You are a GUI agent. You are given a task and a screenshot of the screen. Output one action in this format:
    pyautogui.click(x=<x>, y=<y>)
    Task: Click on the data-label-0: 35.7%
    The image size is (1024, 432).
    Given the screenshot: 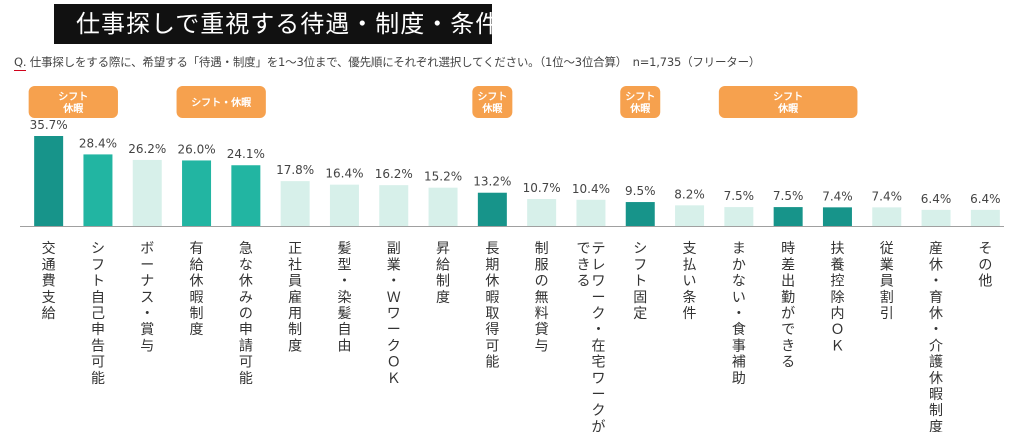 What is the action you would take?
    pyautogui.click(x=49, y=125)
    